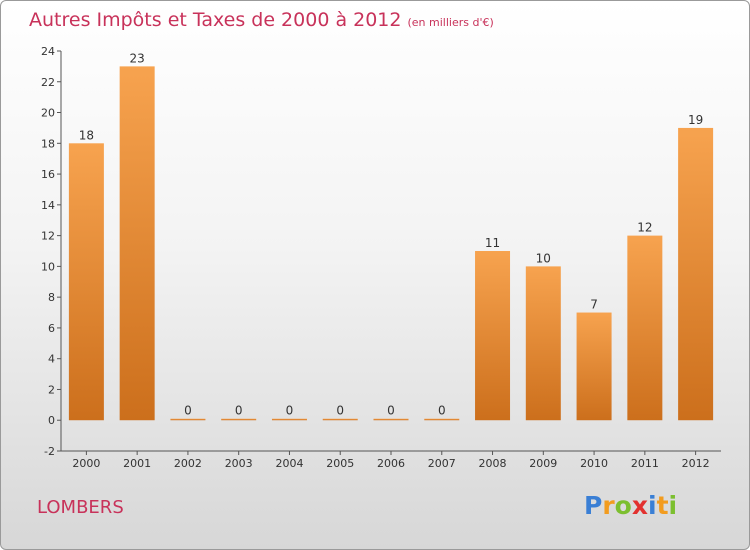 The image size is (750, 550). Describe the element at coordinates (492, 243) in the screenshot. I see `data-label: 11` at that location.